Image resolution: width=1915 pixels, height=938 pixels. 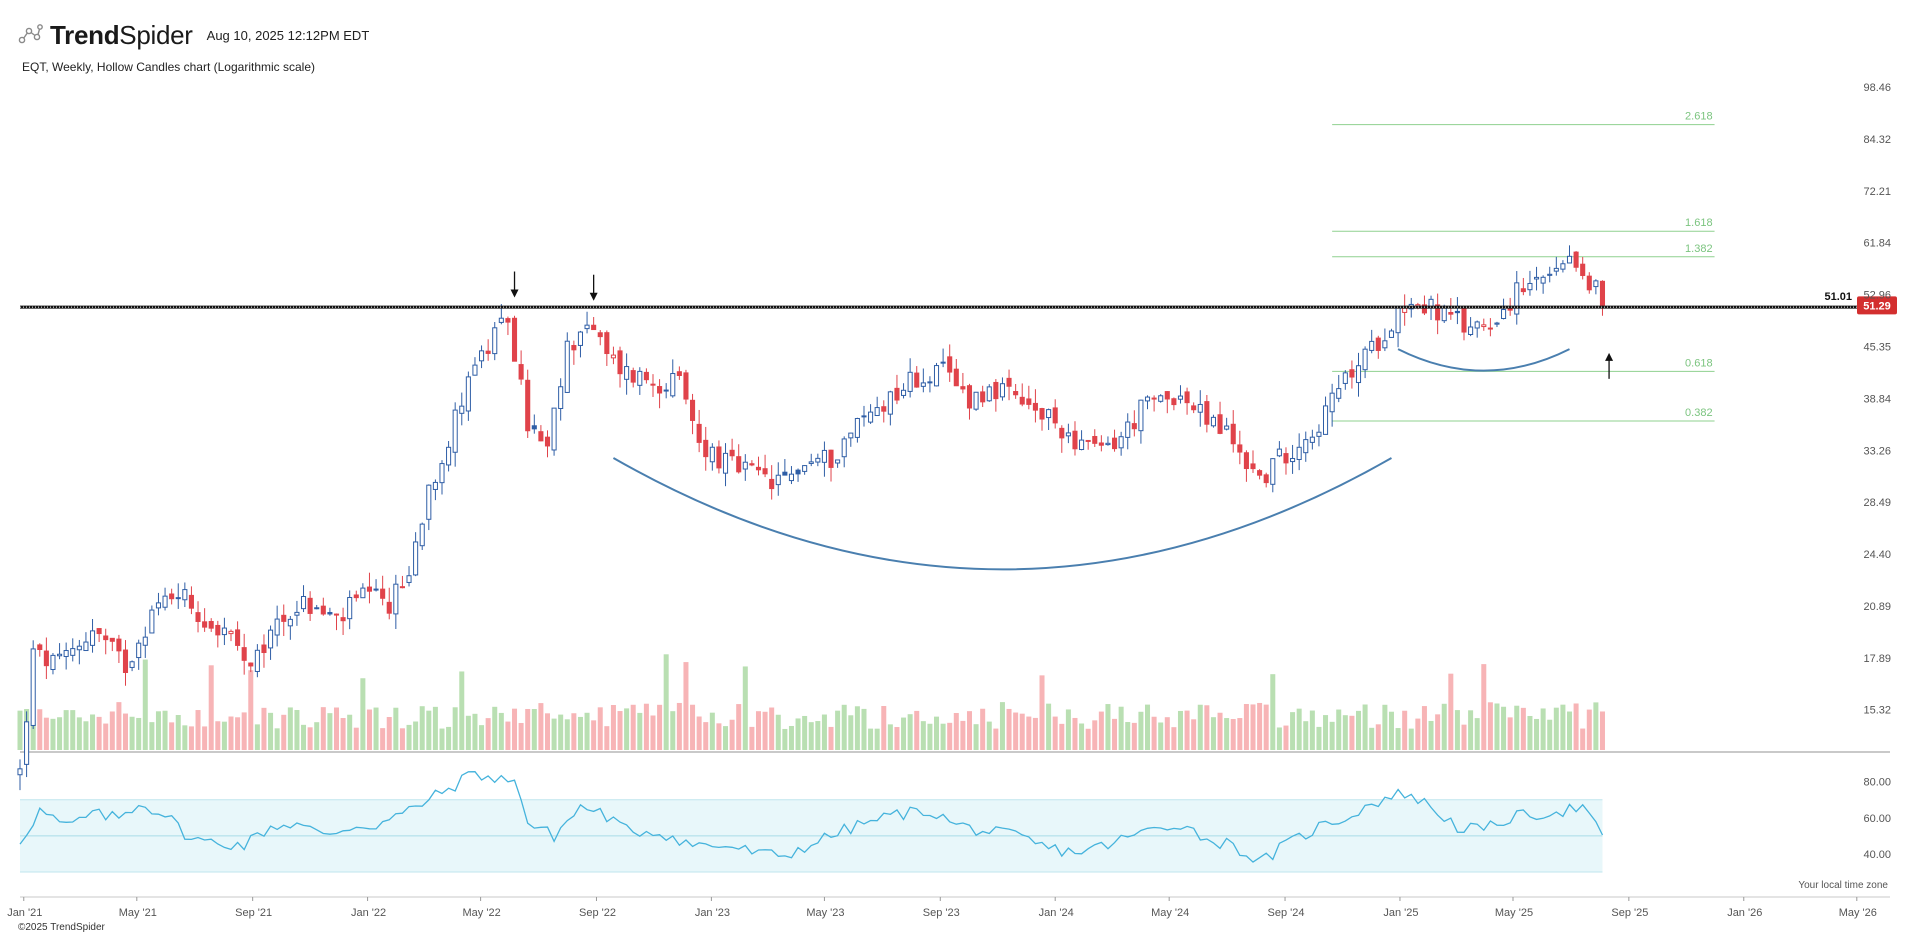 What do you see at coordinates (1609, 365) in the screenshot?
I see `arrow-up-icon` at bounding box center [1609, 365].